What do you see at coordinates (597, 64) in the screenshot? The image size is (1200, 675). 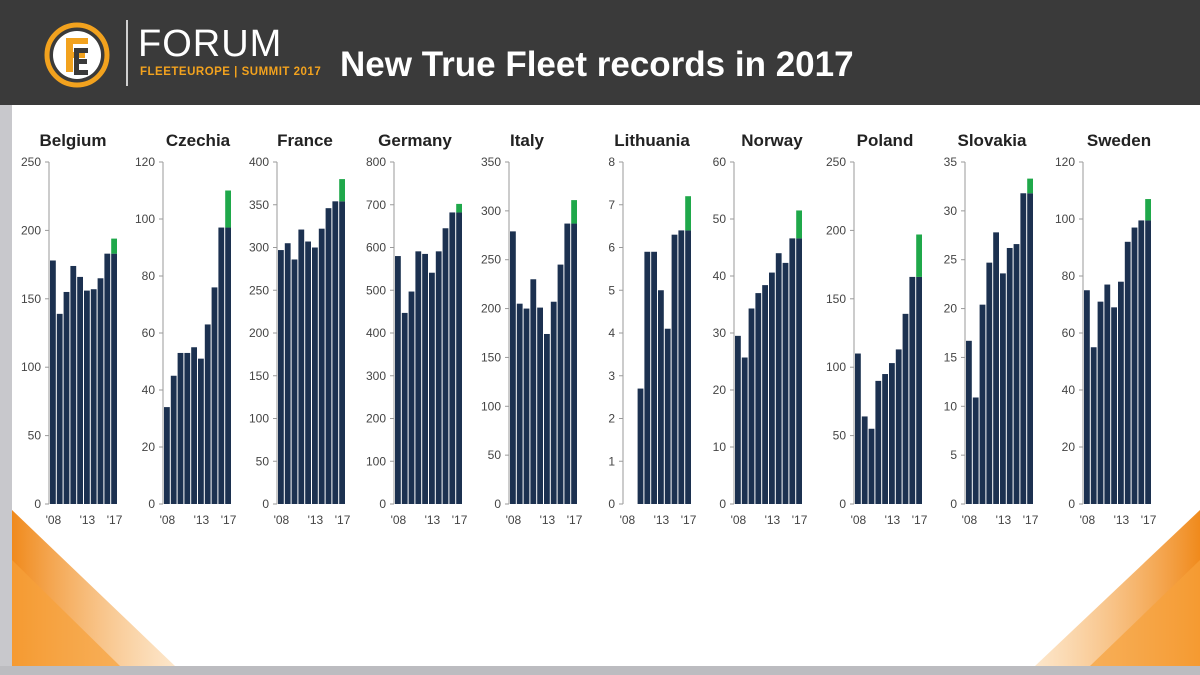 I see `slide-title: New True Fleet records in 2017` at bounding box center [597, 64].